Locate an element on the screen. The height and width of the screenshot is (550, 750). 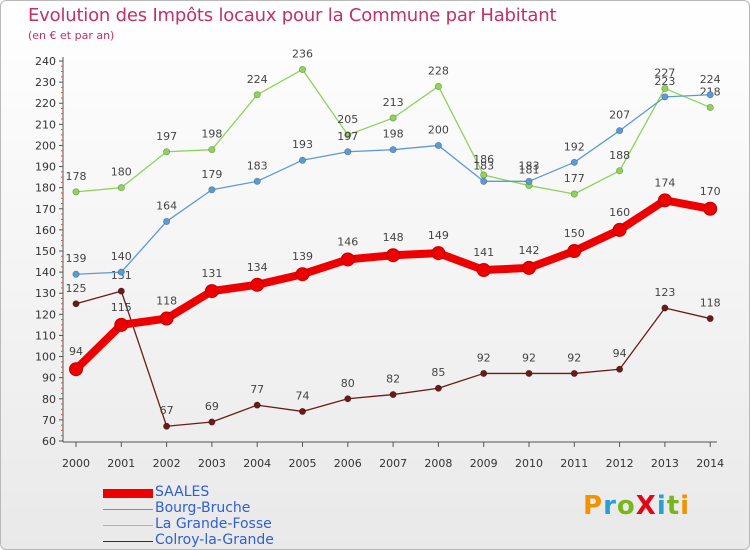
legend-swatch-la-grande-fosse is located at coordinates (128, 525).